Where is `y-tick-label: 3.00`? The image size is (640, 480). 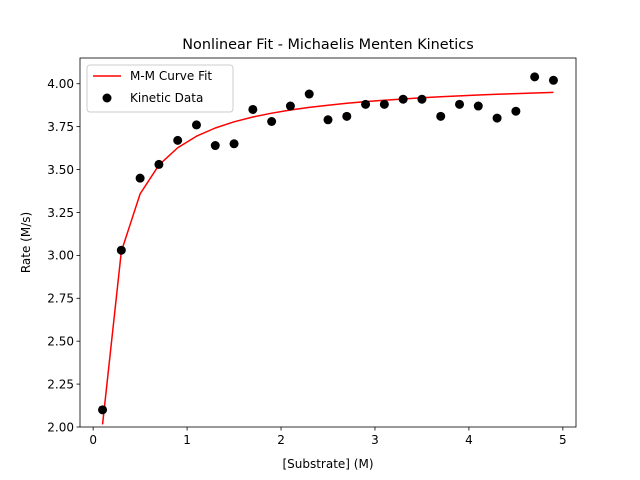
y-tick-label: 3.00 is located at coordinates (60, 256).